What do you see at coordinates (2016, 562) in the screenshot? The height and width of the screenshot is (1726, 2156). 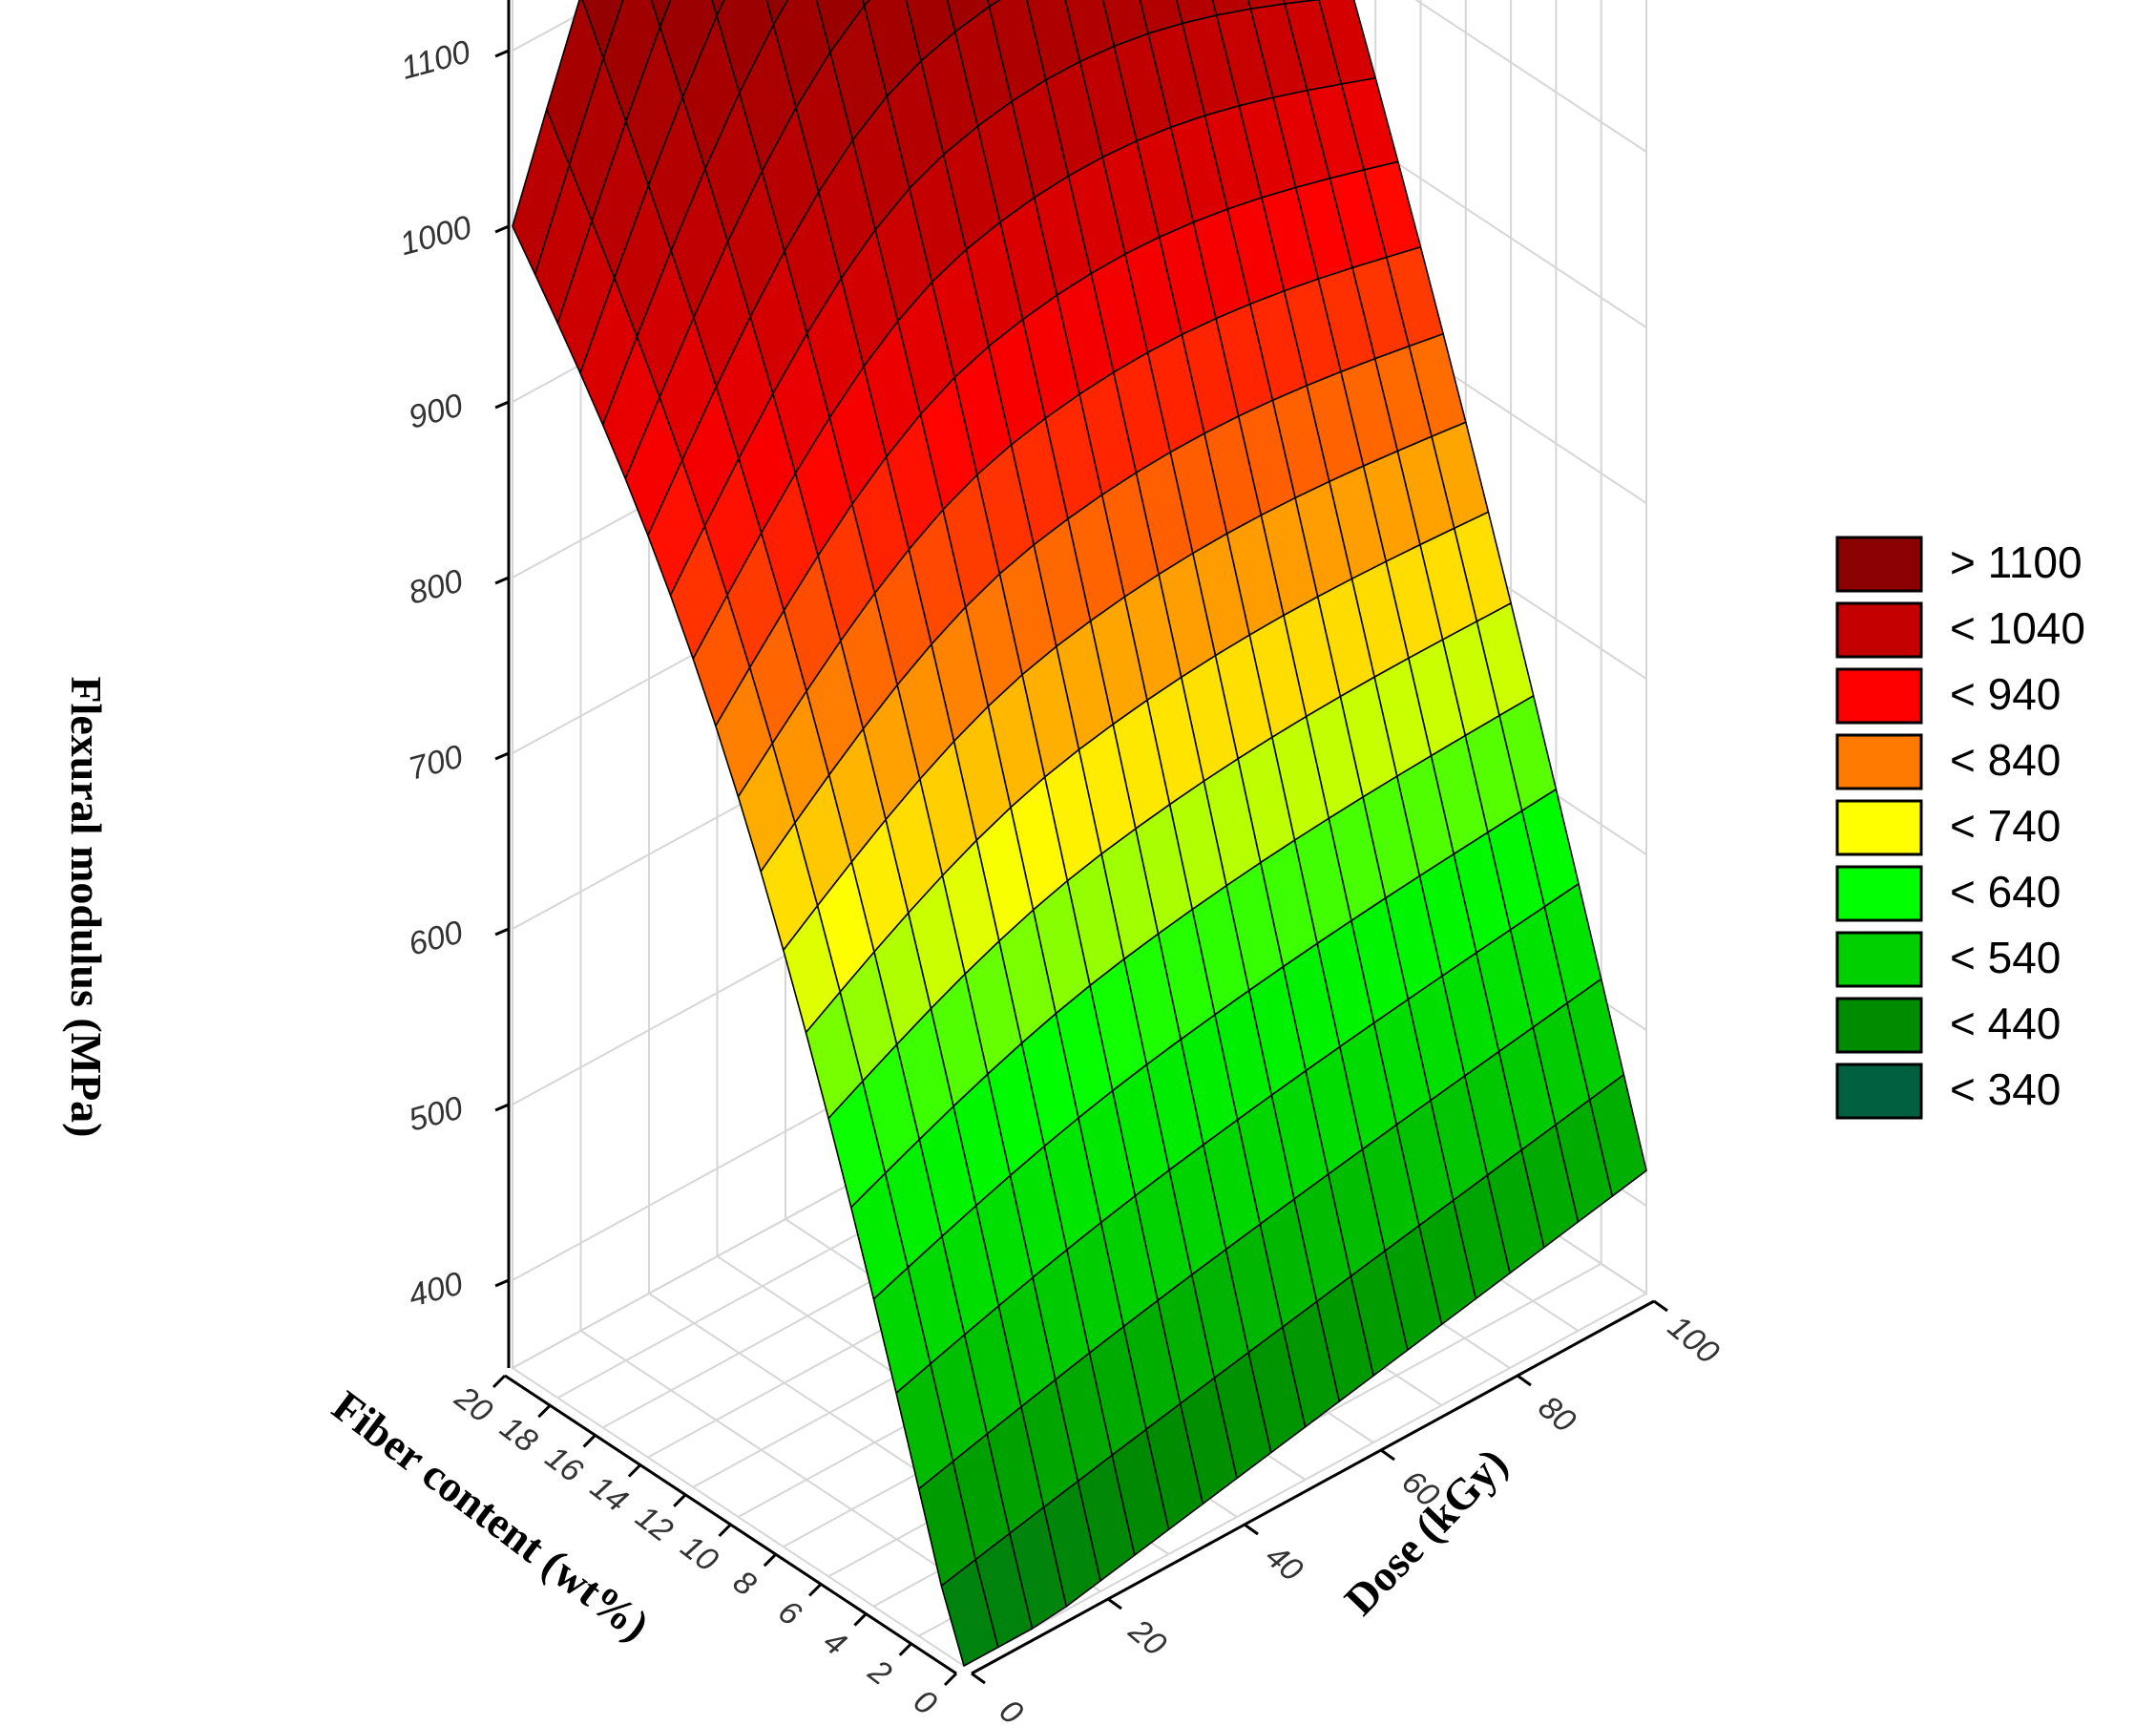 I see `legend-label: > 1100` at bounding box center [2016, 562].